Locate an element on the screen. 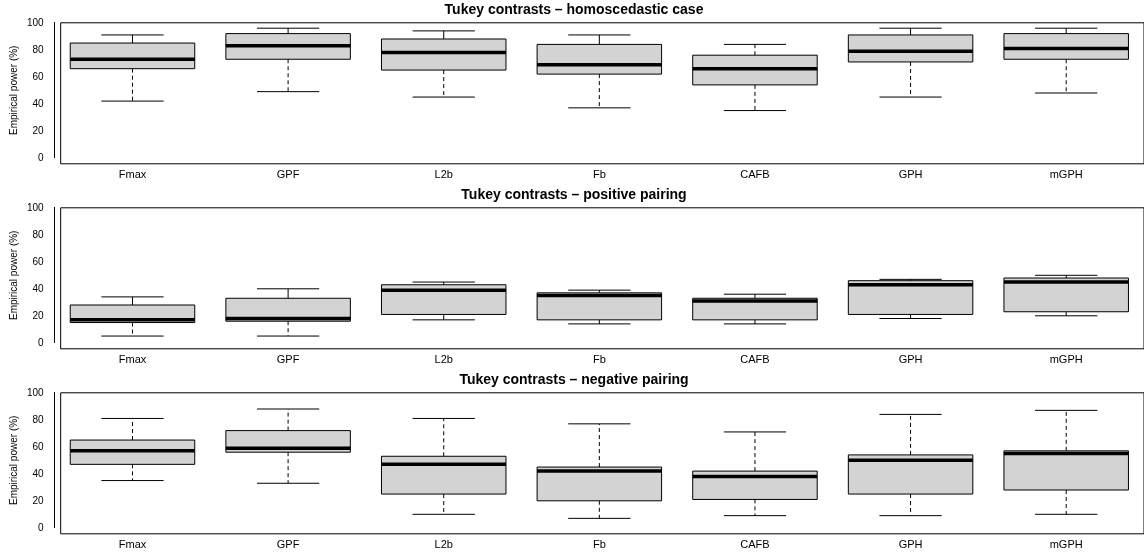 Image resolution: width=1144 pixels, height=555 pixels. chart-title: Tukey contrasts – homoscedastic case is located at coordinates (574, 9).